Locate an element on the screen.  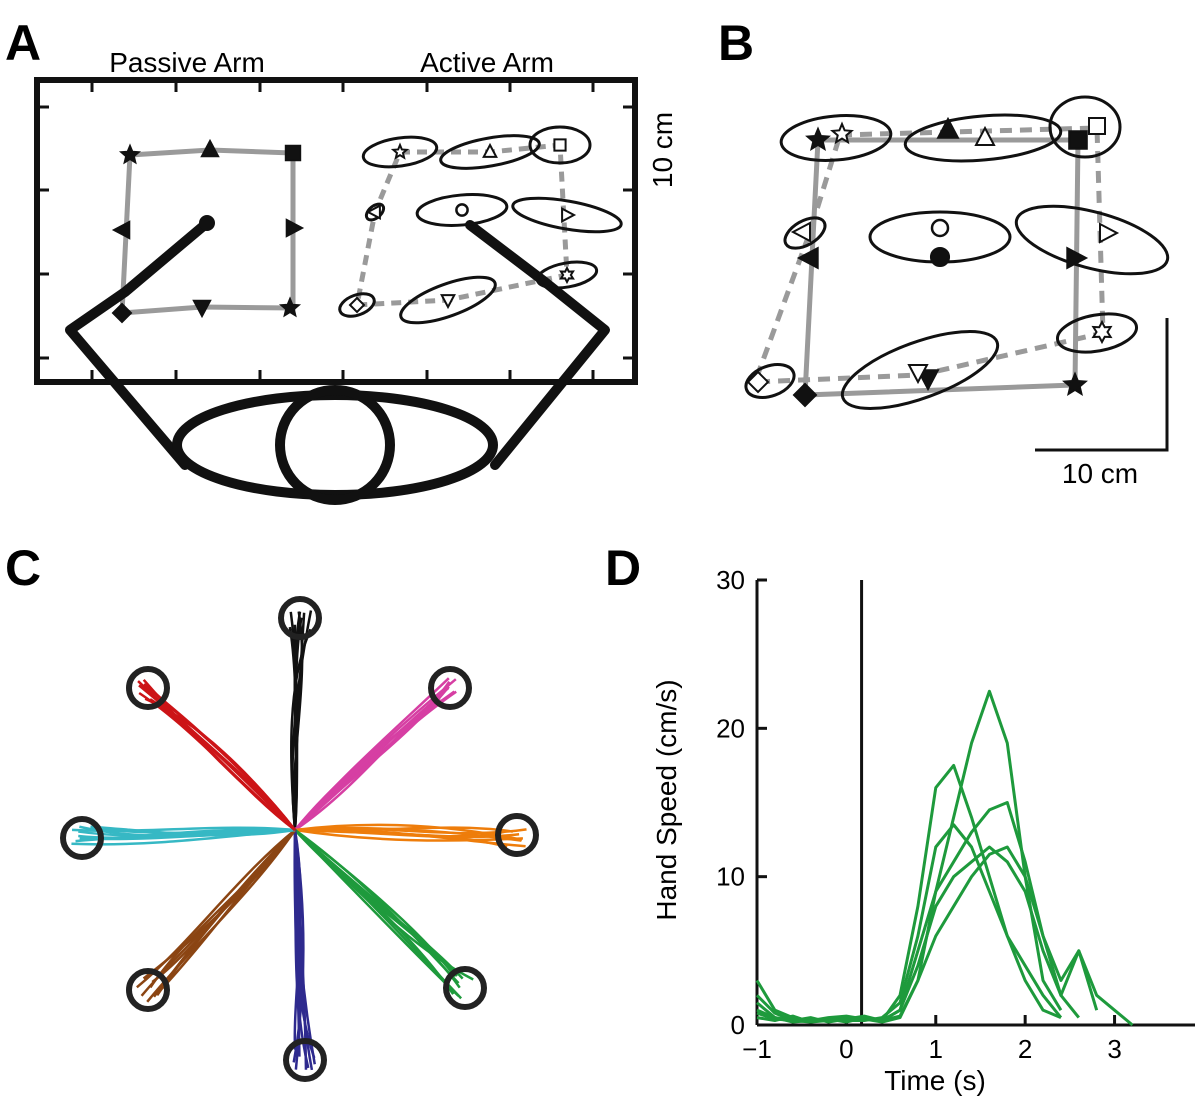
x-tick-label: 3 is located at coordinates (1114, 1049).